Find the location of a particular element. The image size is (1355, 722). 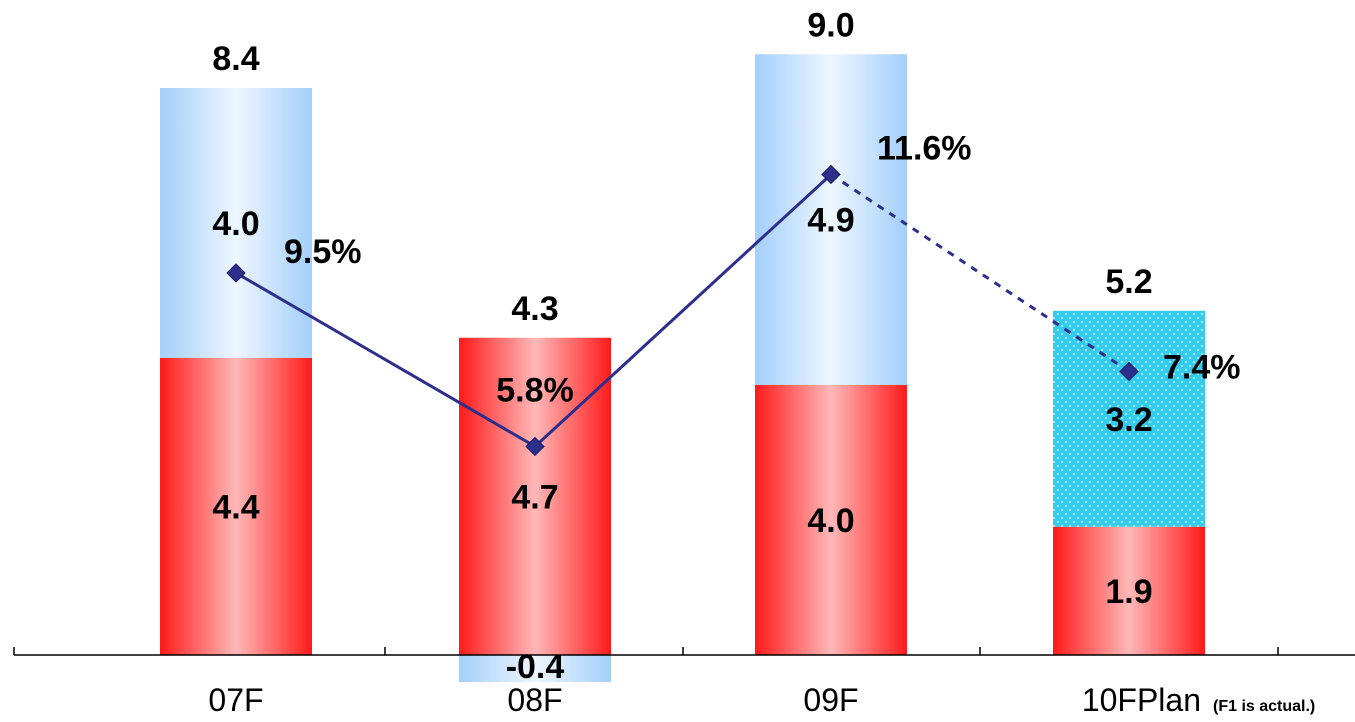

data-label-upper-08F: -0.4 is located at coordinates (535, 667).